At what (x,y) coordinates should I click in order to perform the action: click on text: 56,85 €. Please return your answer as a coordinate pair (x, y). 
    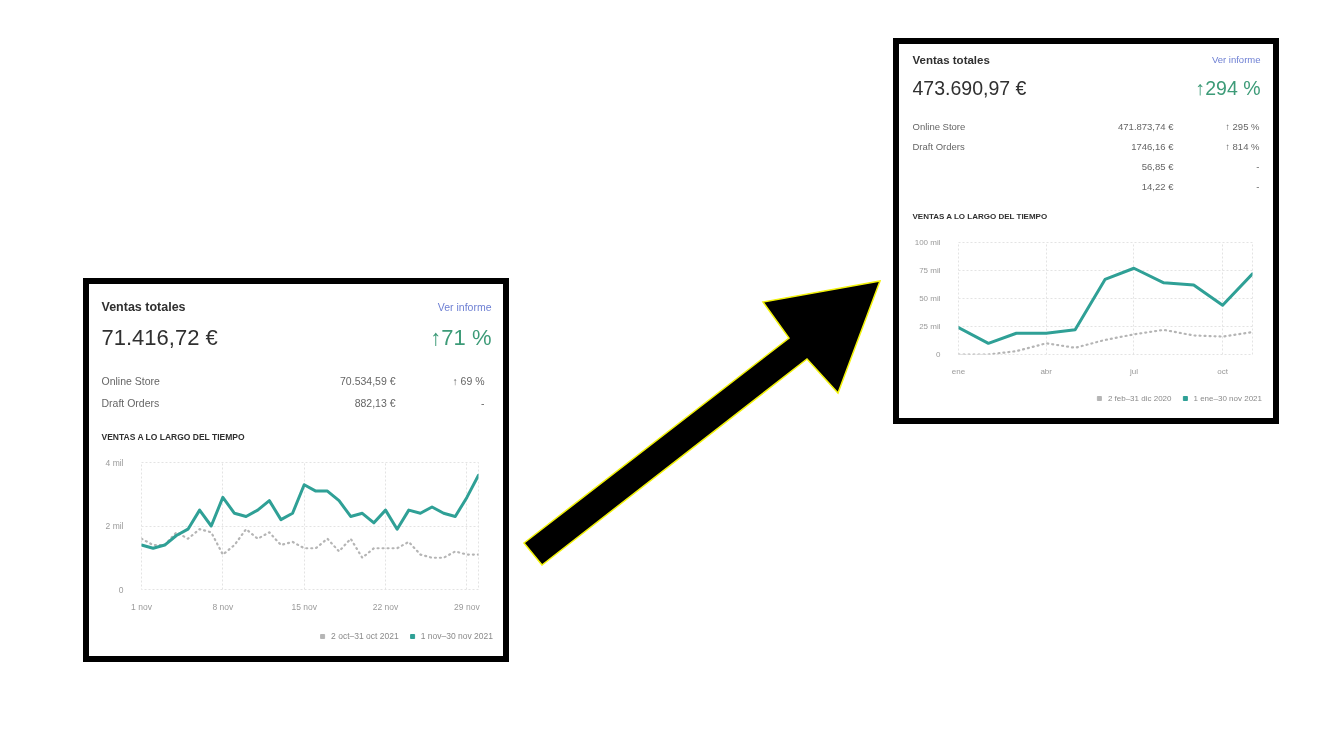
    Looking at the image, I should click on (1158, 166).